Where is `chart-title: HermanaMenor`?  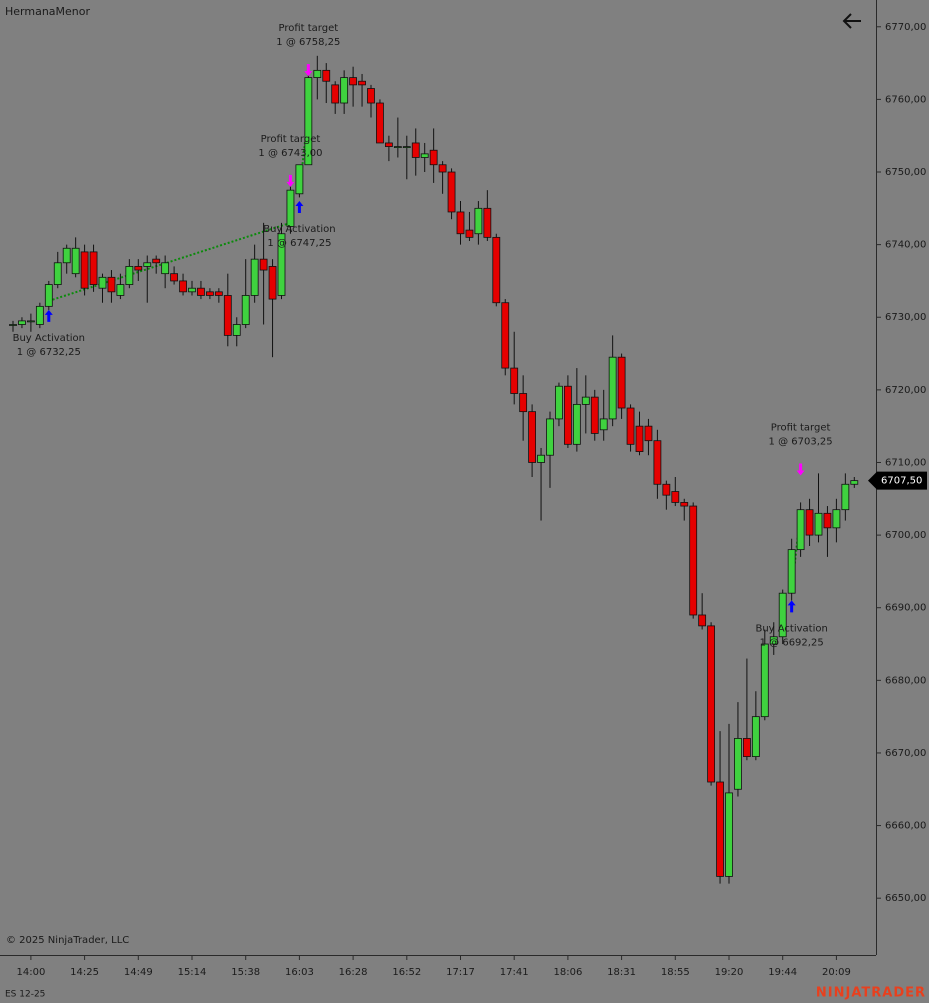 chart-title: HermanaMenor is located at coordinates (47, 11).